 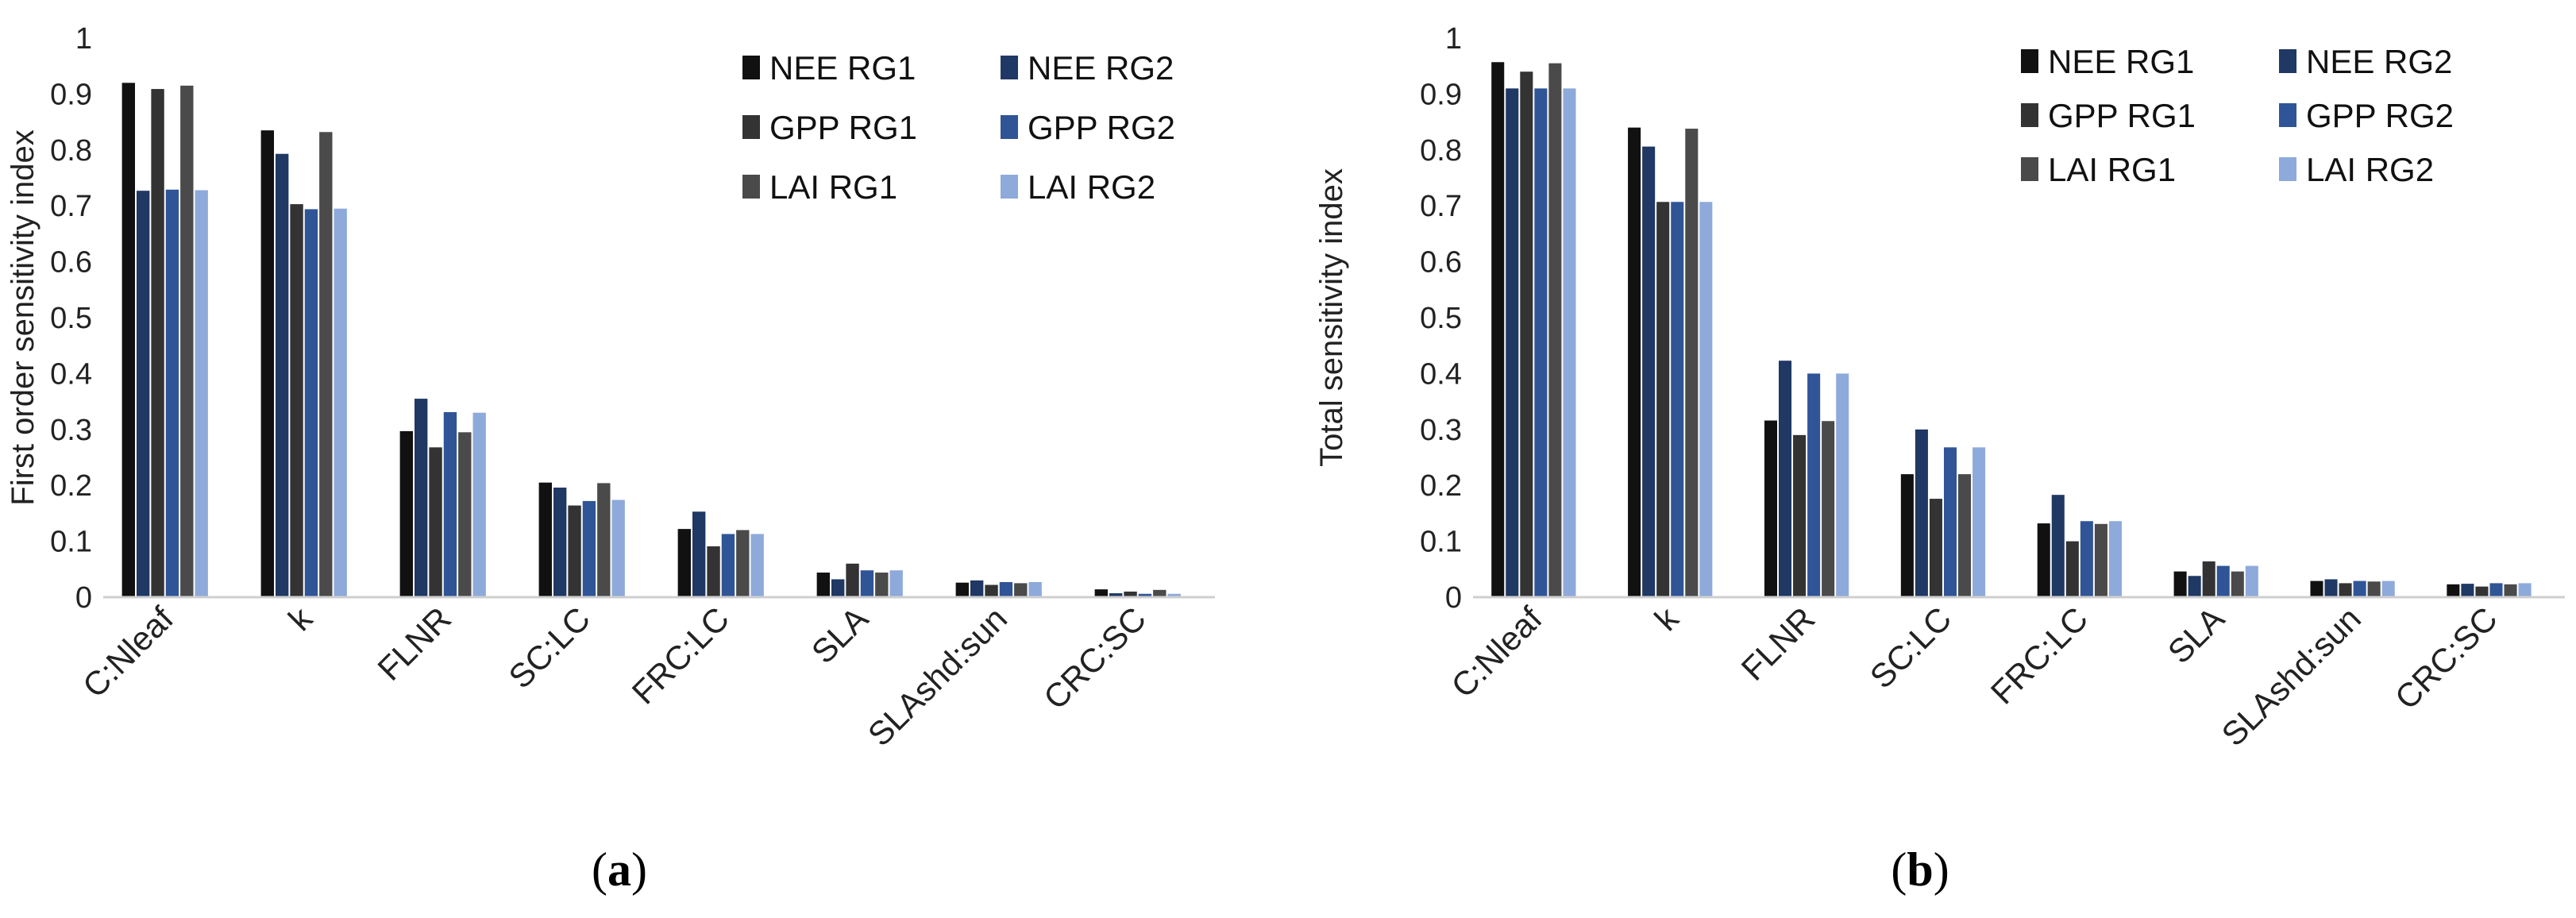 I want to click on bar-nee-rg1-flnr, so click(x=406, y=513).